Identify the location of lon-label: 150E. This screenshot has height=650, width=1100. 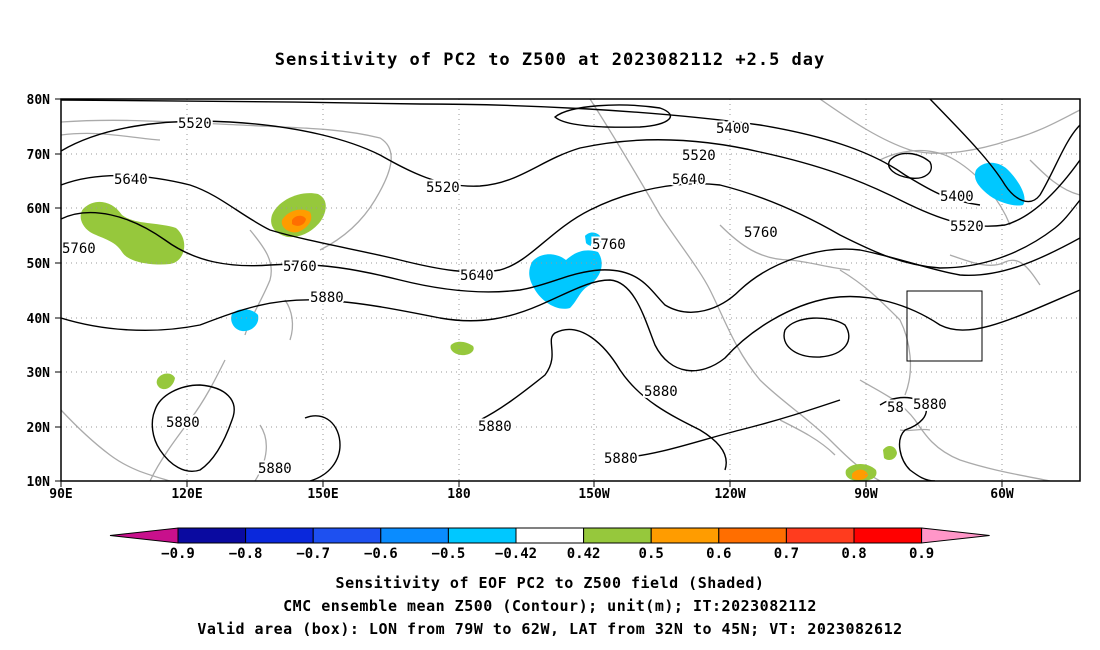
(322, 494).